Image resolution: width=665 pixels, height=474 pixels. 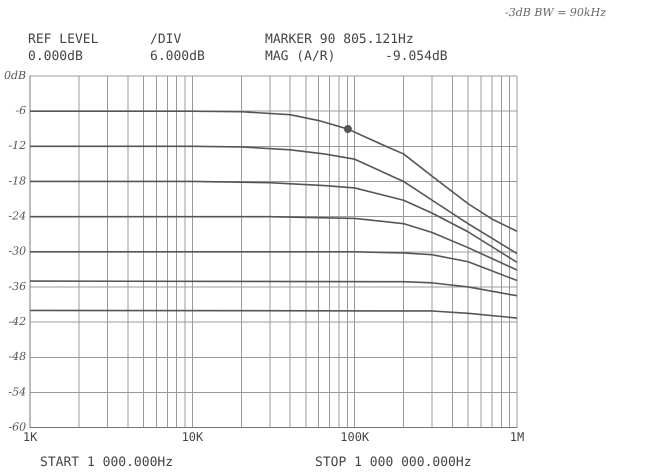 What do you see at coordinates (17, 181) in the screenshot?
I see `y-tick-label: -18` at bounding box center [17, 181].